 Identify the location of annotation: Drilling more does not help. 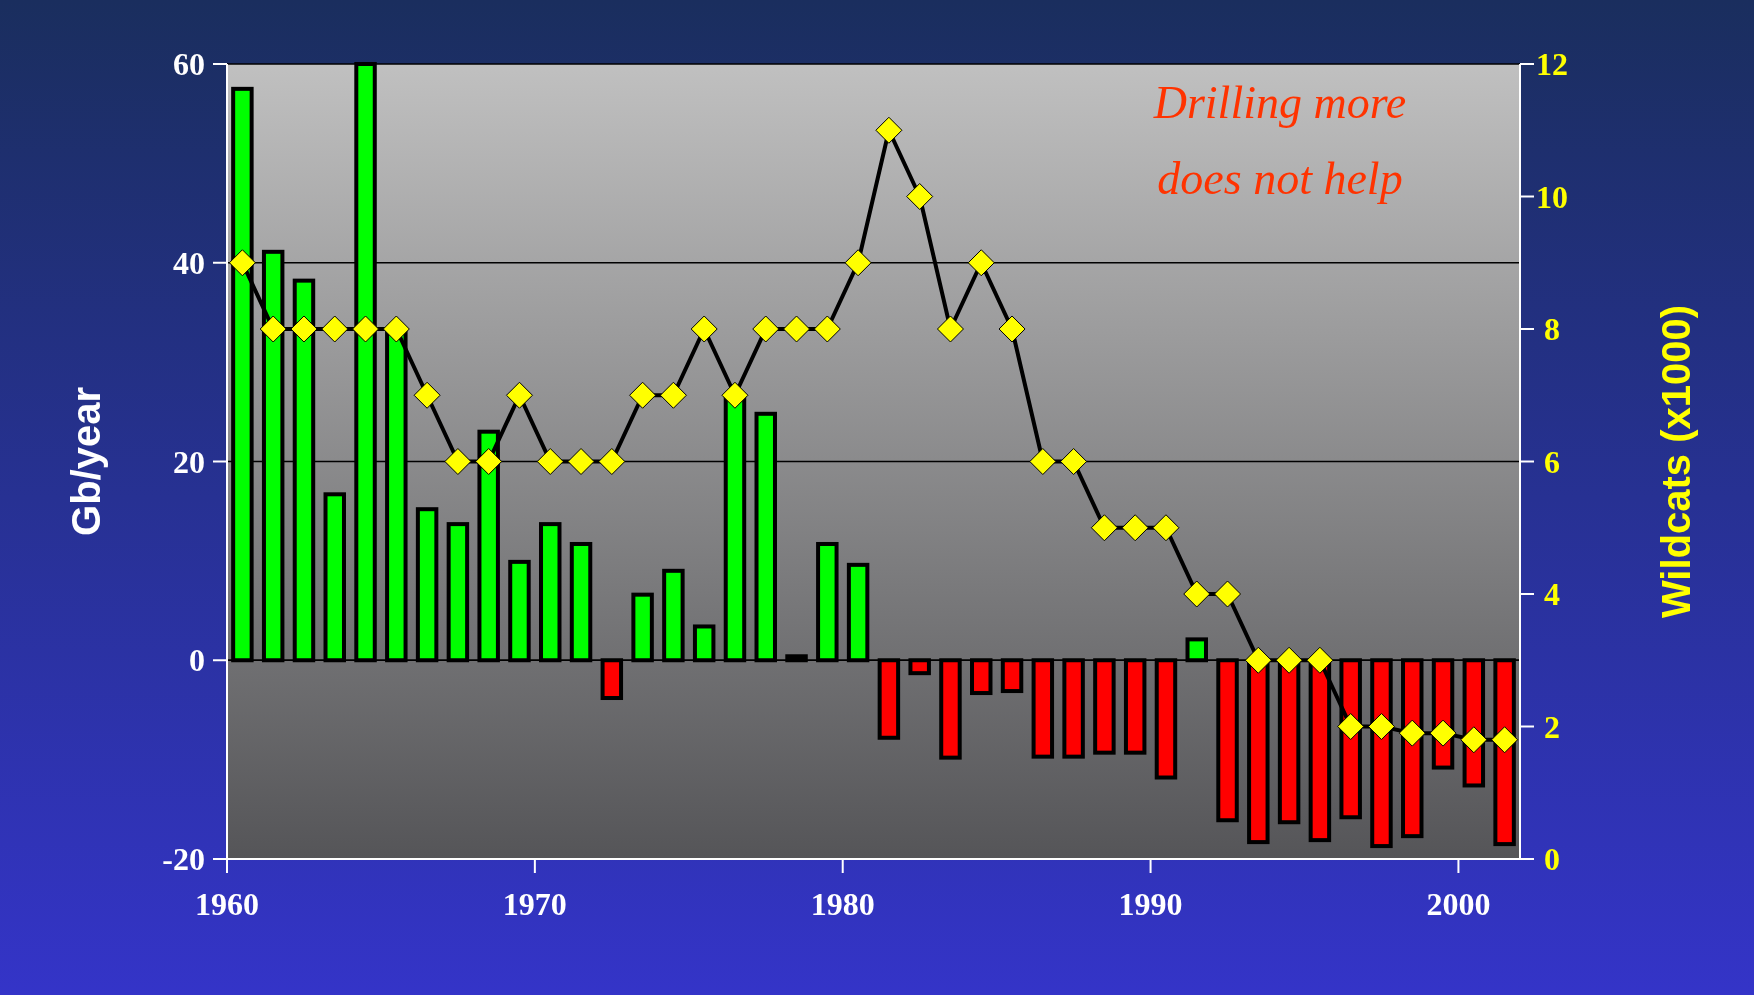
(1279, 140).